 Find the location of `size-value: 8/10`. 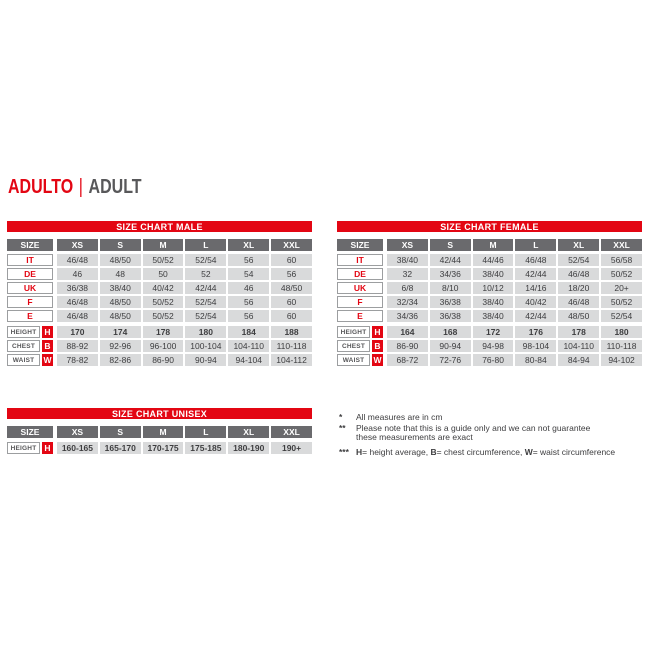

size-value: 8/10 is located at coordinates (450, 288).